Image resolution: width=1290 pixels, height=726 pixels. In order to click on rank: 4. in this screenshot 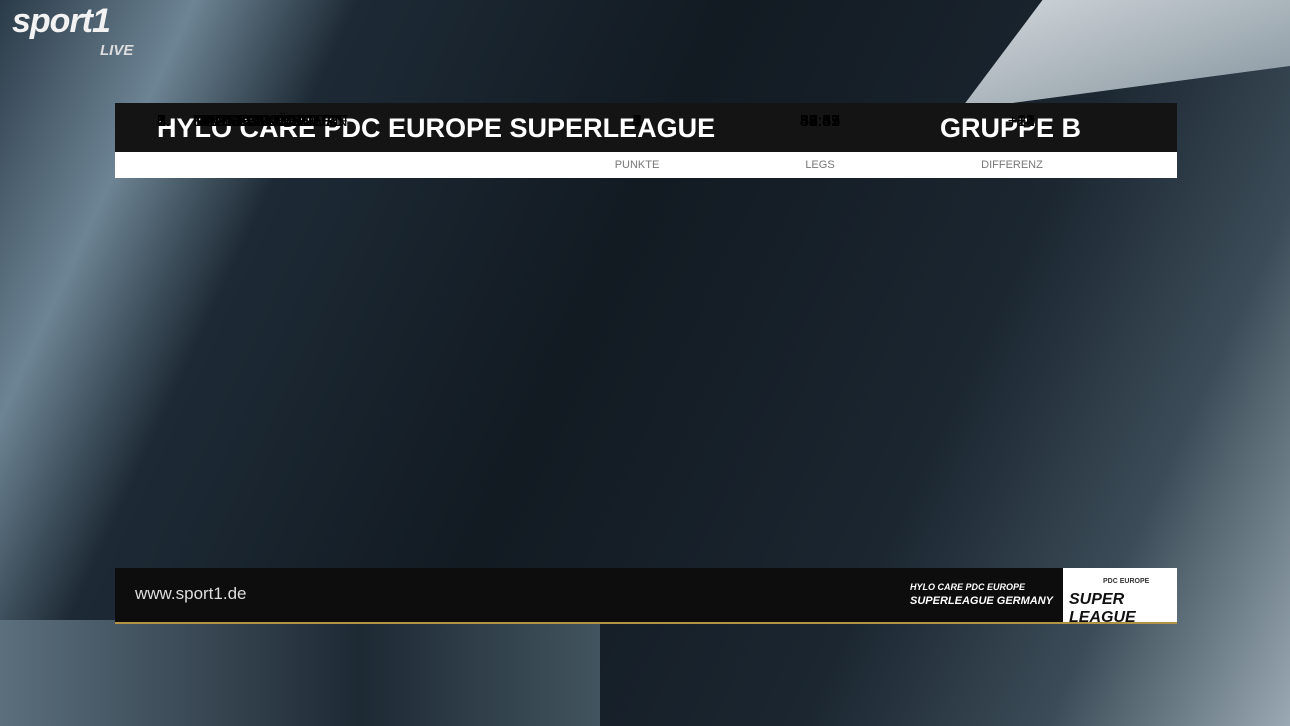, I will do `click(164, 121)`.